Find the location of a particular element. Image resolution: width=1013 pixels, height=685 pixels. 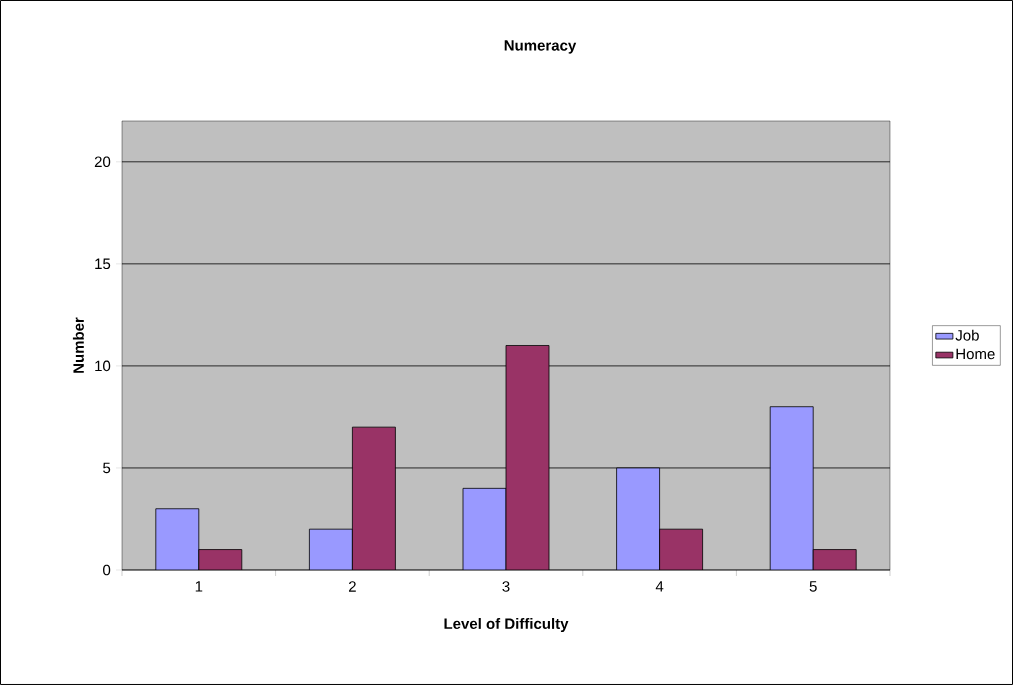

legend-label: Home is located at coordinates (975, 354).